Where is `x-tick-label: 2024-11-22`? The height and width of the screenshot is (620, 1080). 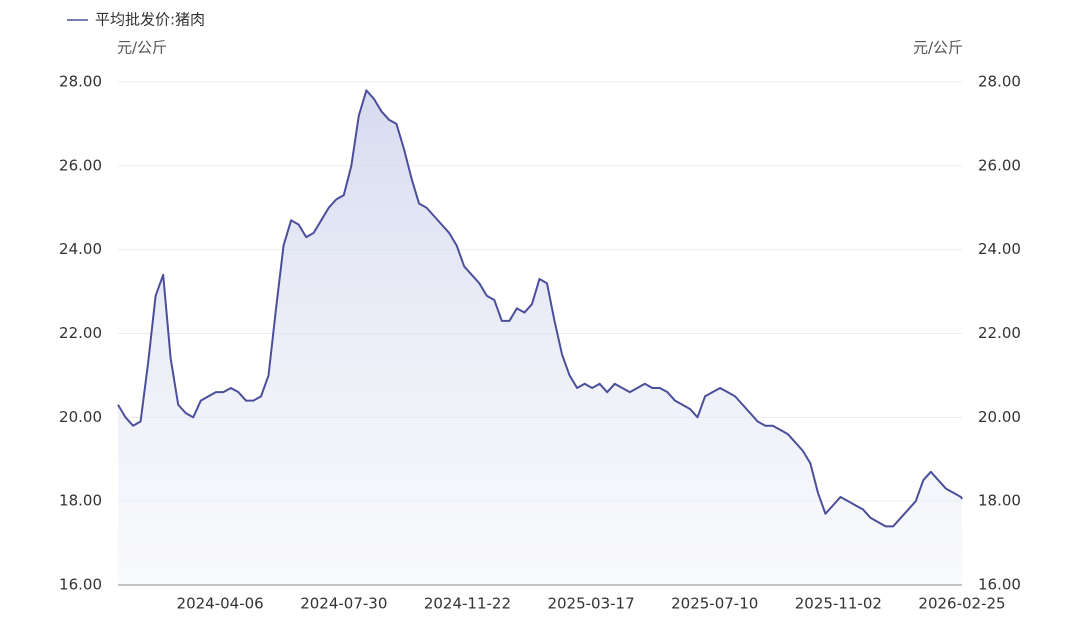 x-tick-label: 2024-11-22 is located at coordinates (467, 604).